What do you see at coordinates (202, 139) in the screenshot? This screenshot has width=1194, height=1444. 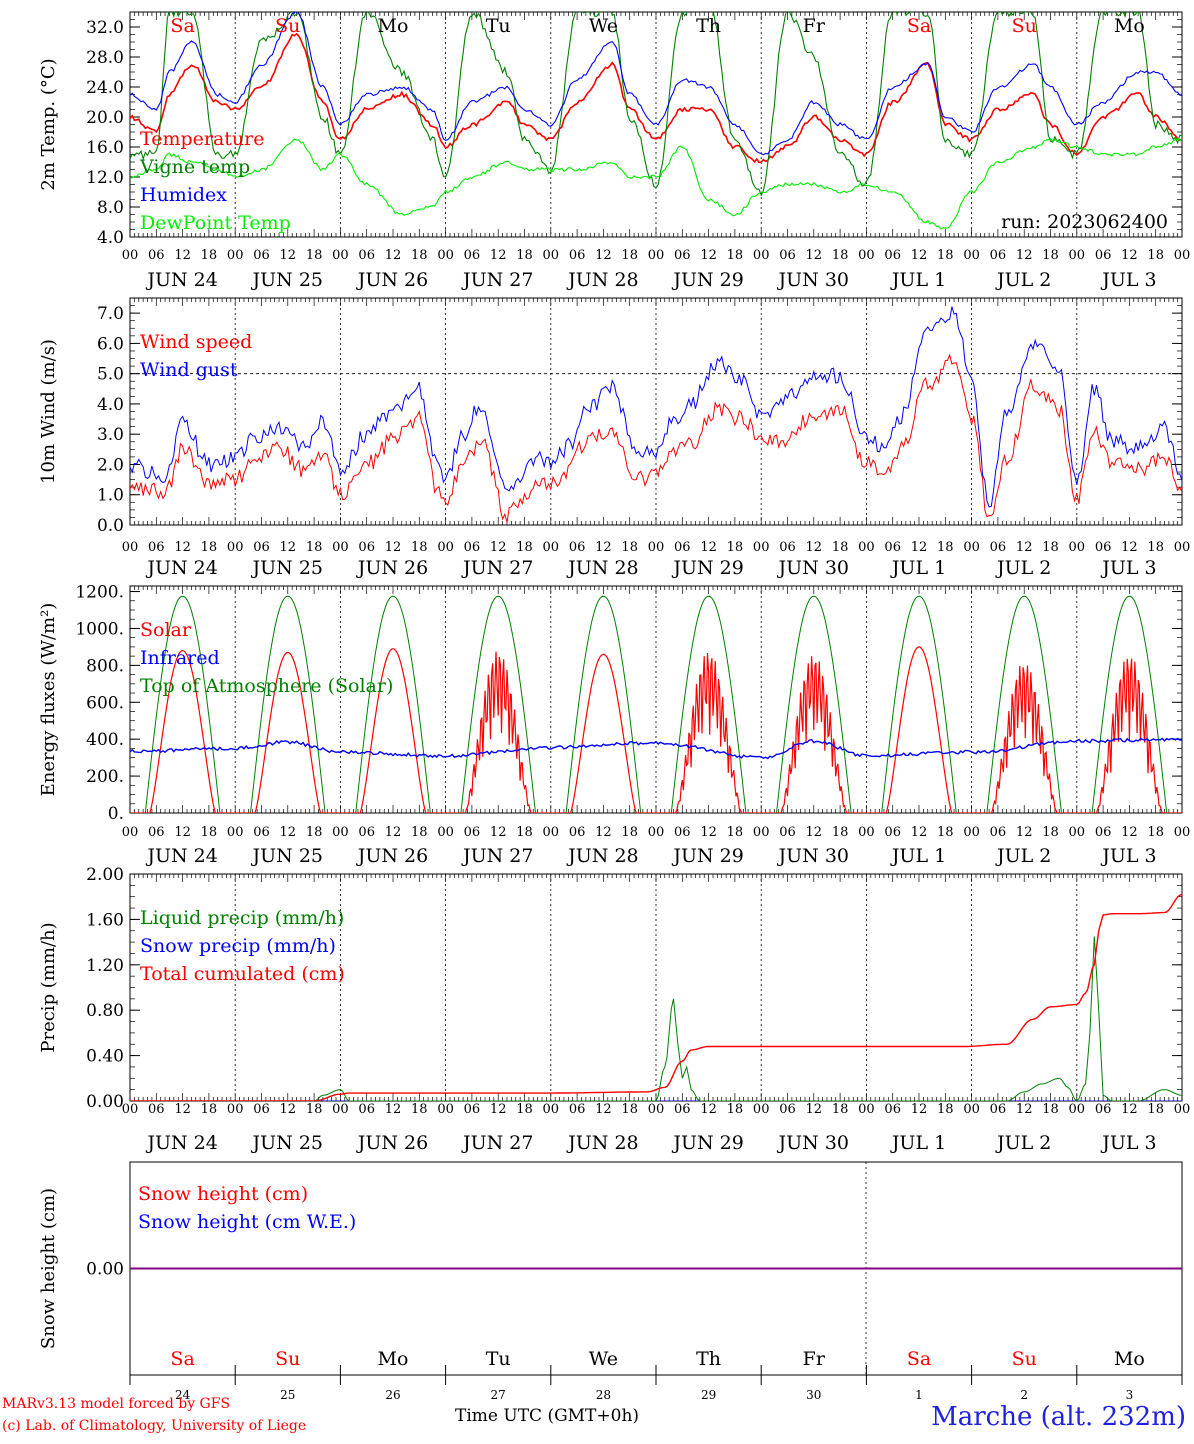 I see `legend-entry: Temperature` at bounding box center [202, 139].